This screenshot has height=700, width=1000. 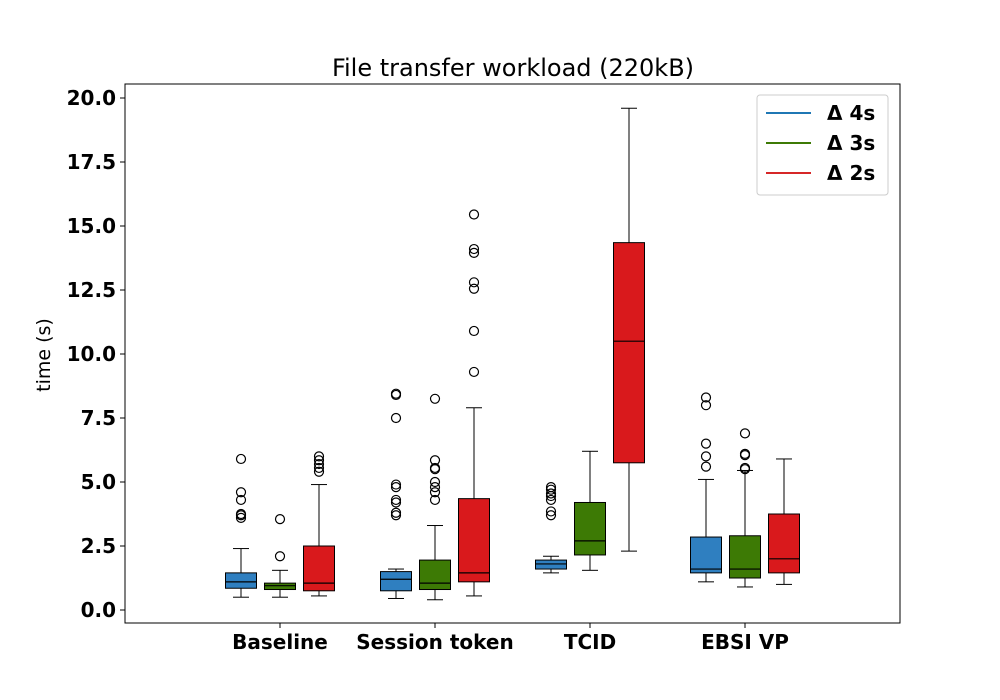 What do you see at coordinates (851, 173) in the screenshot?
I see `legend-label: Δ 2s` at bounding box center [851, 173].